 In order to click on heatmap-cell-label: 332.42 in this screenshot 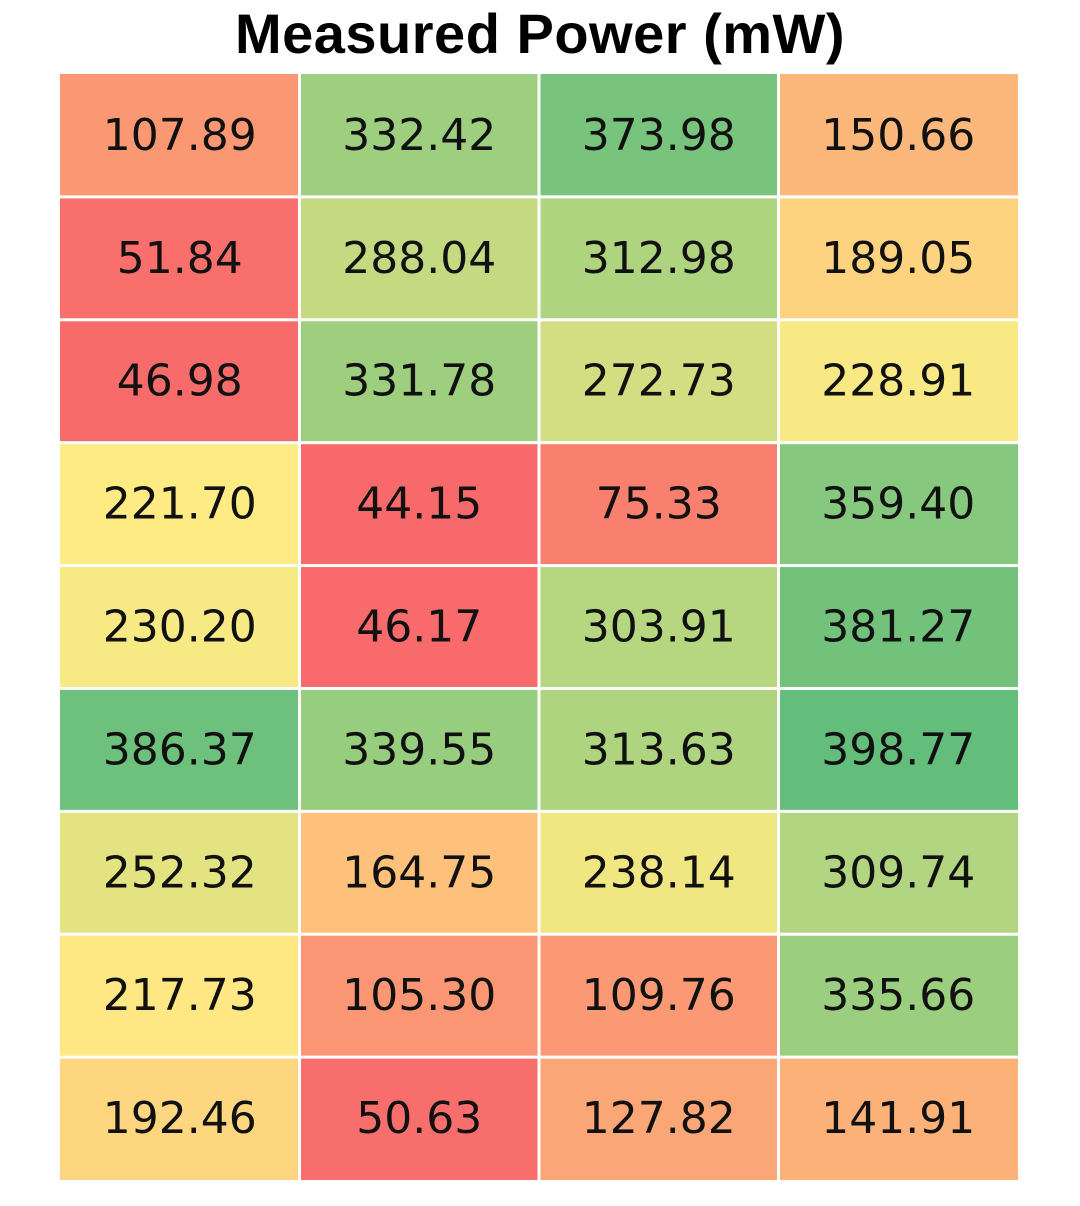, I will do `click(419, 135)`.